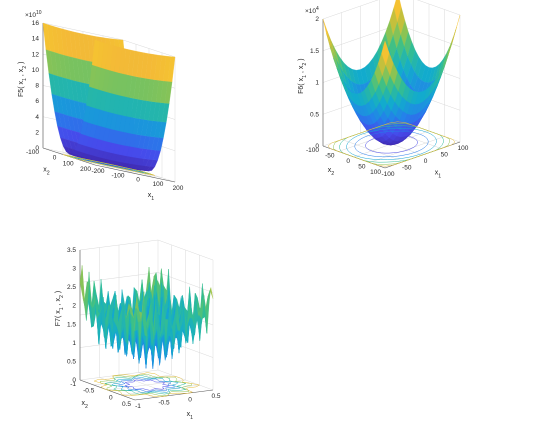 Image resolution: width=550 pixels, height=434 pixels. What do you see at coordinates (138, 406) in the screenshot?
I see `x-tick-label: -1` at bounding box center [138, 406].